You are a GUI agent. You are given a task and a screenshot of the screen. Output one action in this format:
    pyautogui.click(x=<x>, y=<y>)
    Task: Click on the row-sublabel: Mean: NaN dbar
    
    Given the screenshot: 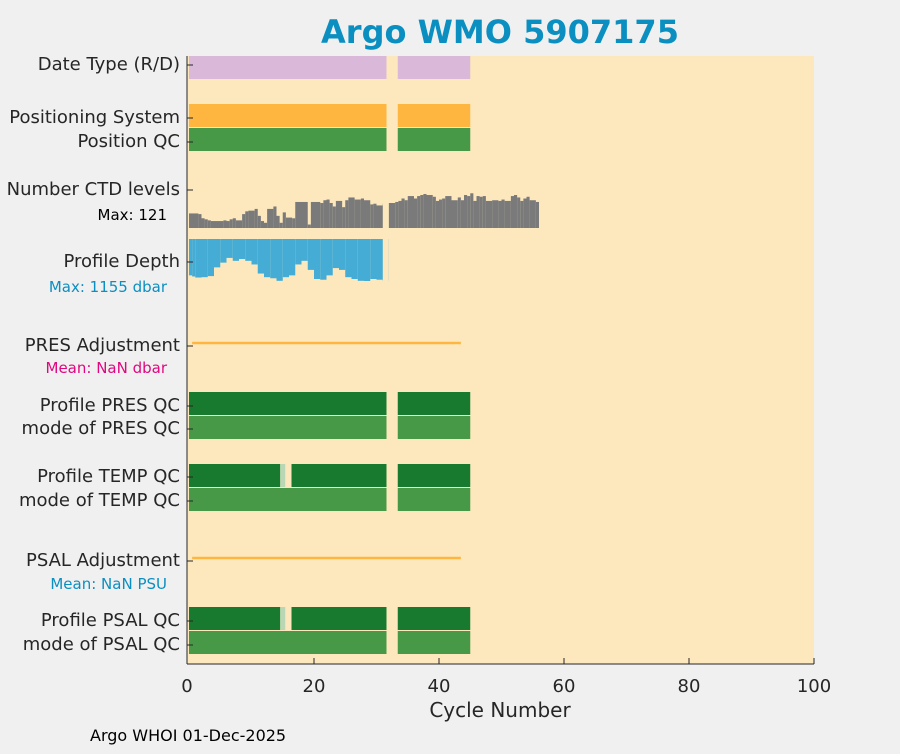 What is the action you would take?
    pyautogui.click(x=107, y=368)
    